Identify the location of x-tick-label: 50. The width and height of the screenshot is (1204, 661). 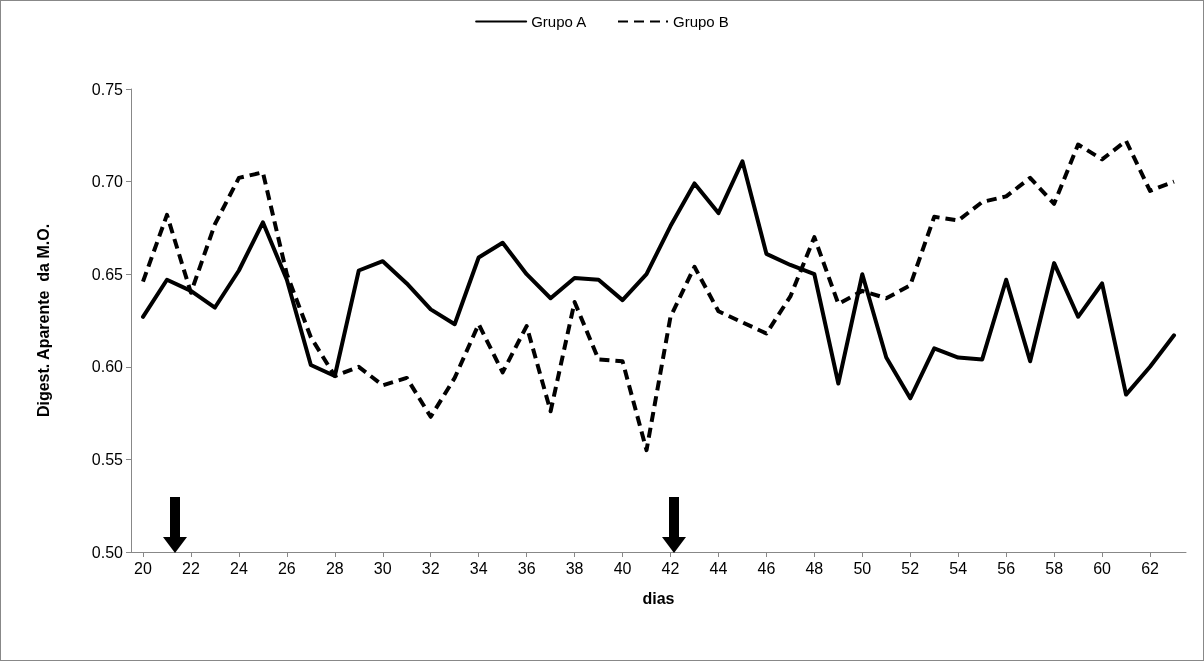
(862, 568).